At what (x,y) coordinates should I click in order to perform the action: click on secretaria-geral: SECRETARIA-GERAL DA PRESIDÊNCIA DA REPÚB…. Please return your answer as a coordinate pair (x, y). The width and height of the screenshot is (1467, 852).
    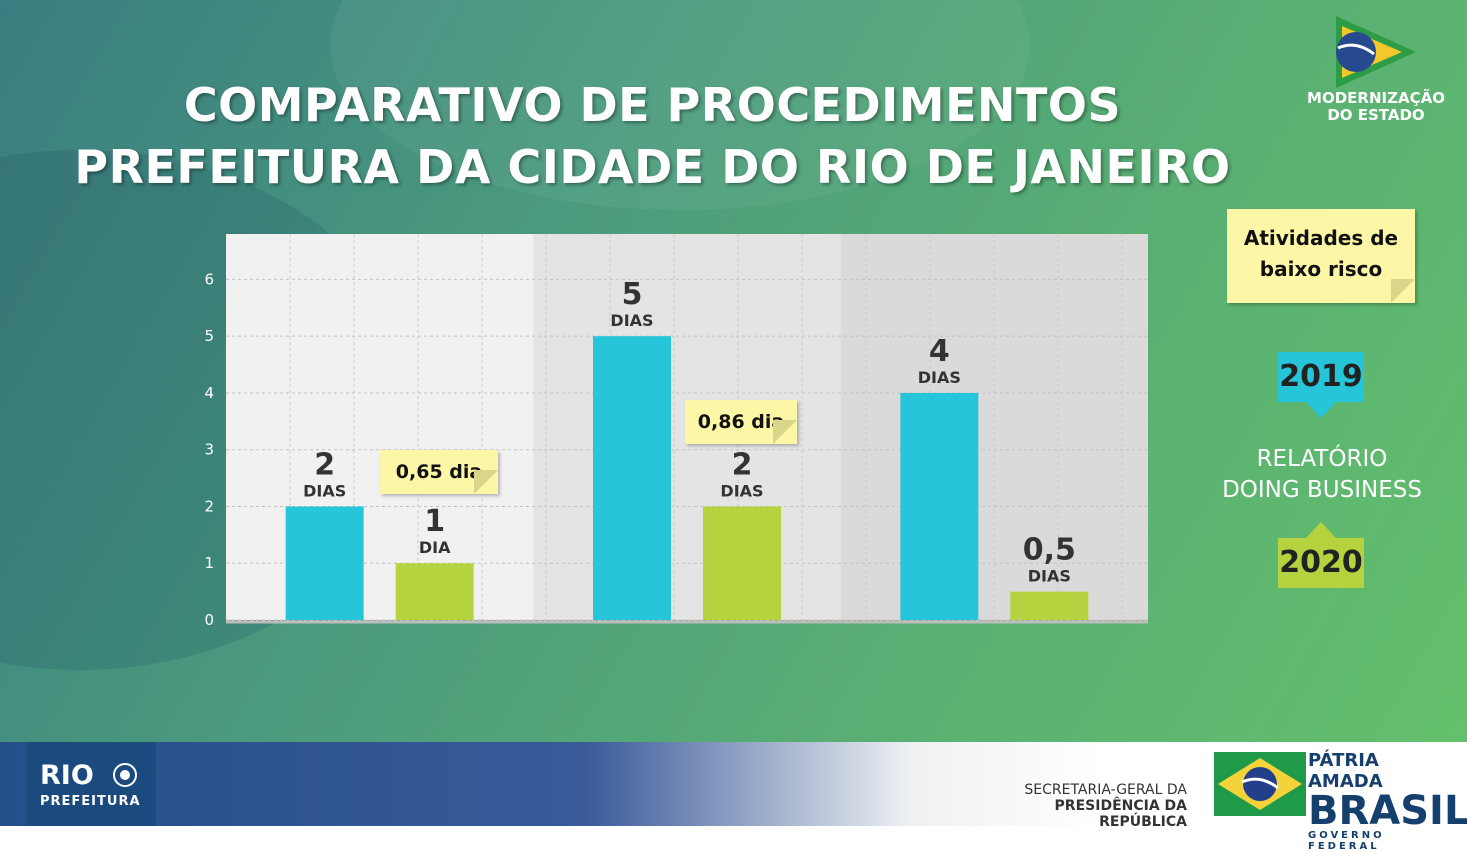
    Looking at the image, I should click on (1081, 806).